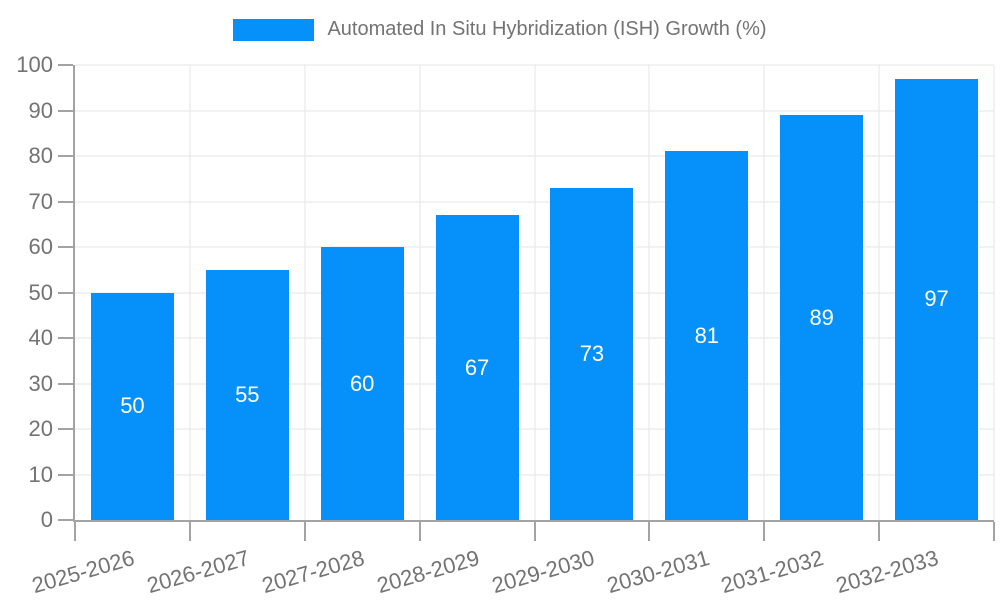 Image resolution: width=1000 pixels, height=600 pixels. What do you see at coordinates (657, 572) in the screenshot?
I see `x-tick-label: 2030-2031` at bounding box center [657, 572].